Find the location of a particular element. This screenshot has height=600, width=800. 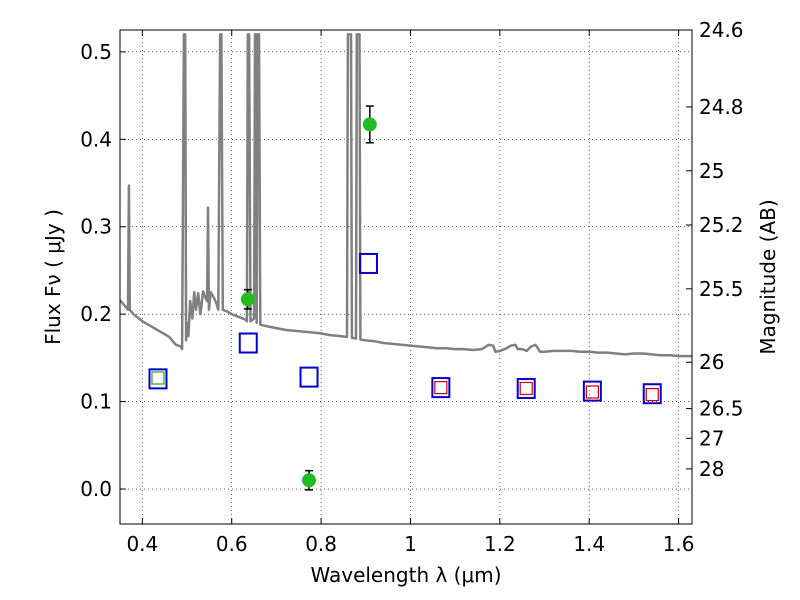

x-tick-label-5: 1.4 is located at coordinates (589, 544).